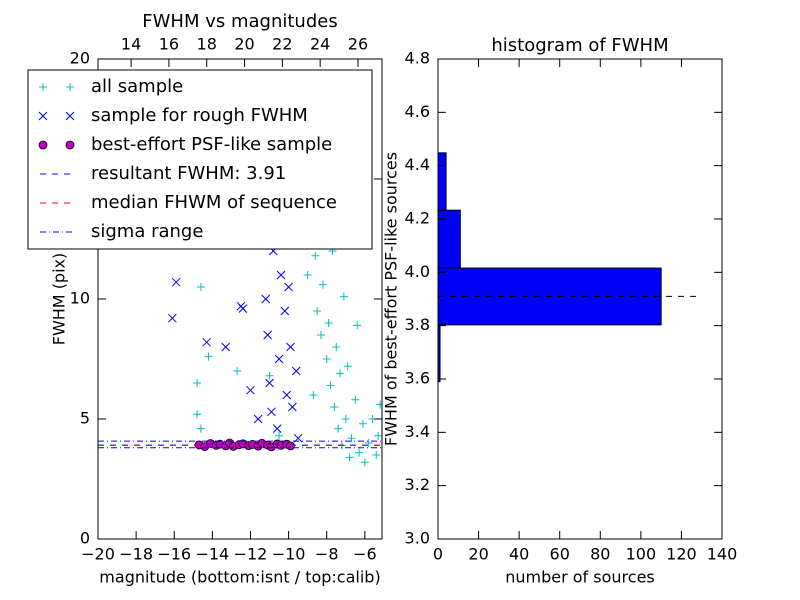 Image resolution: width=800 pixels, height=600 pixels. What do you see at coordinates (188, 173) in the screenshot?
I see `legend-label: resultant FWHM: 3.91` at bounding box center [188, 173].